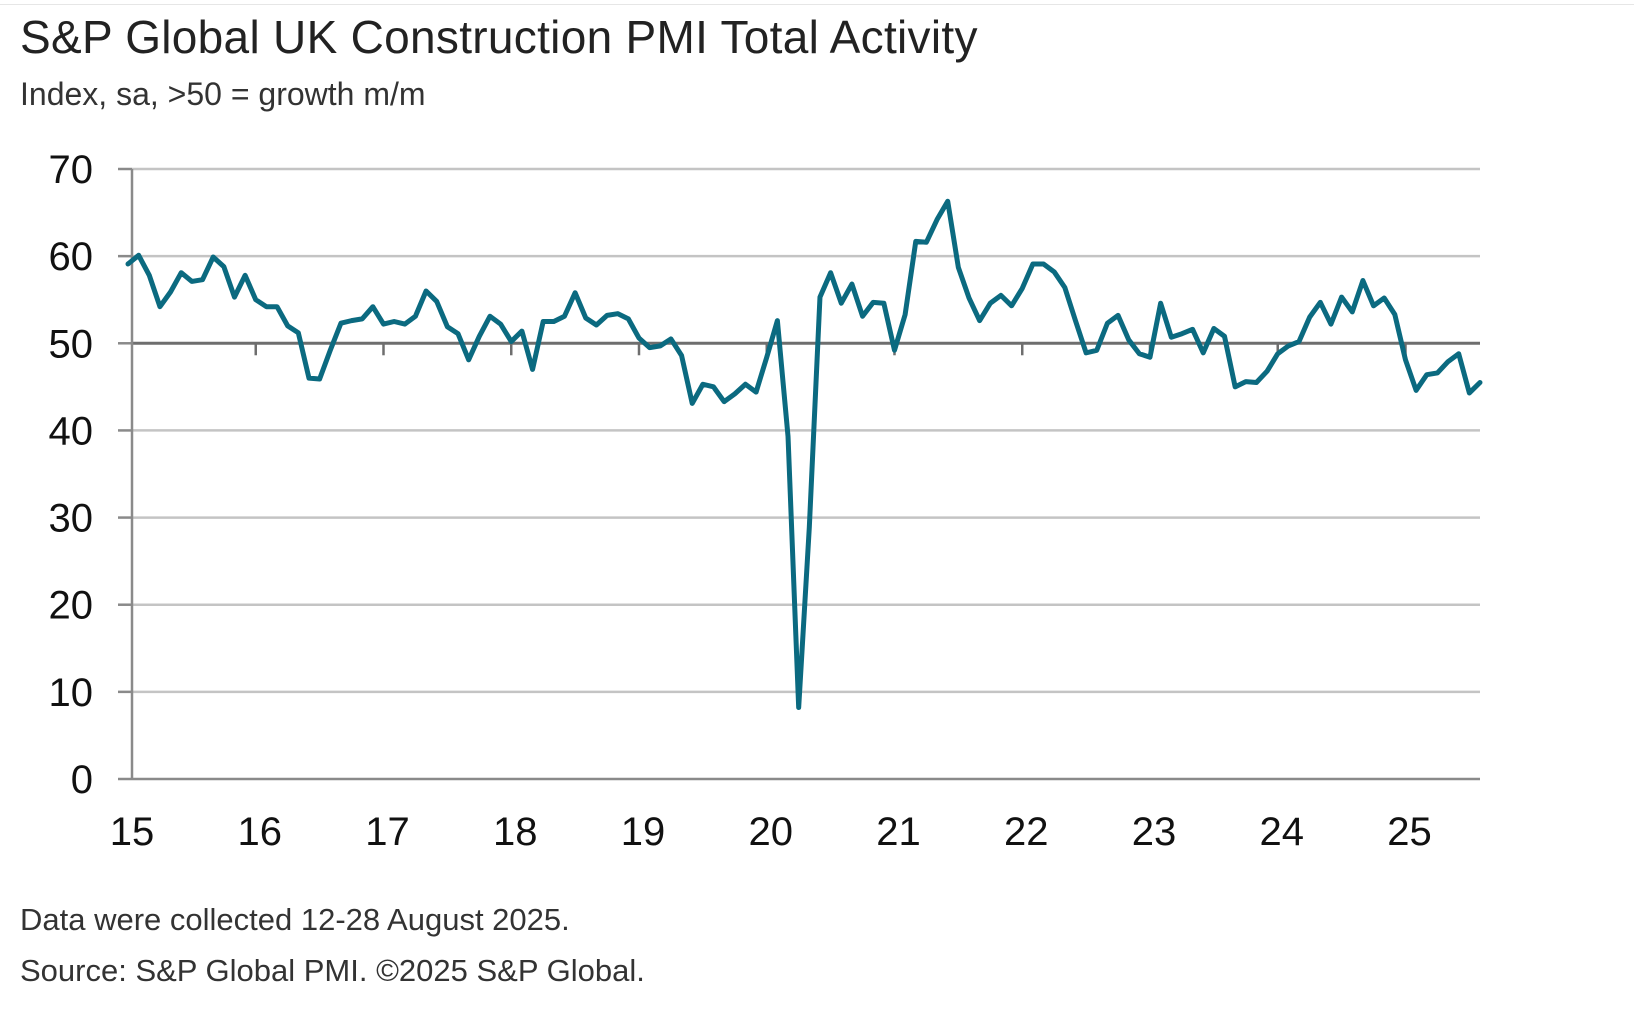  Describe the element at coordinates (1281, 832) in the screenshot. I see `x-tick-label-24: 24` at that location.